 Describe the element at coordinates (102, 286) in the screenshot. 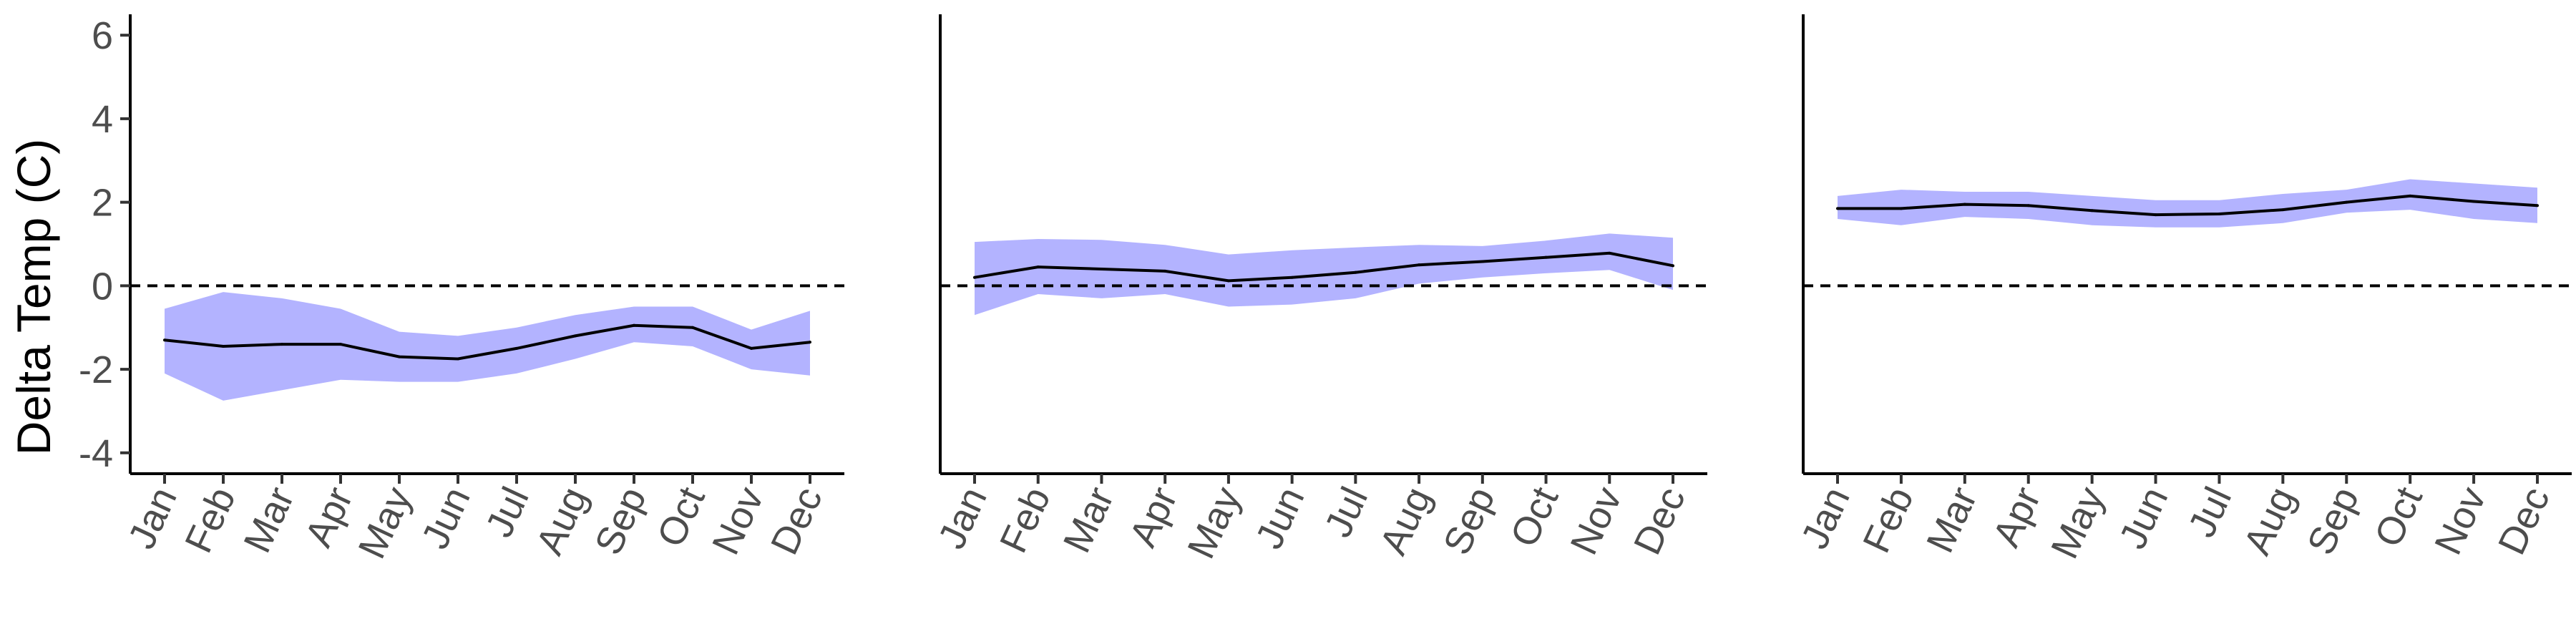

I see `y-tick-label: 0` at that location.